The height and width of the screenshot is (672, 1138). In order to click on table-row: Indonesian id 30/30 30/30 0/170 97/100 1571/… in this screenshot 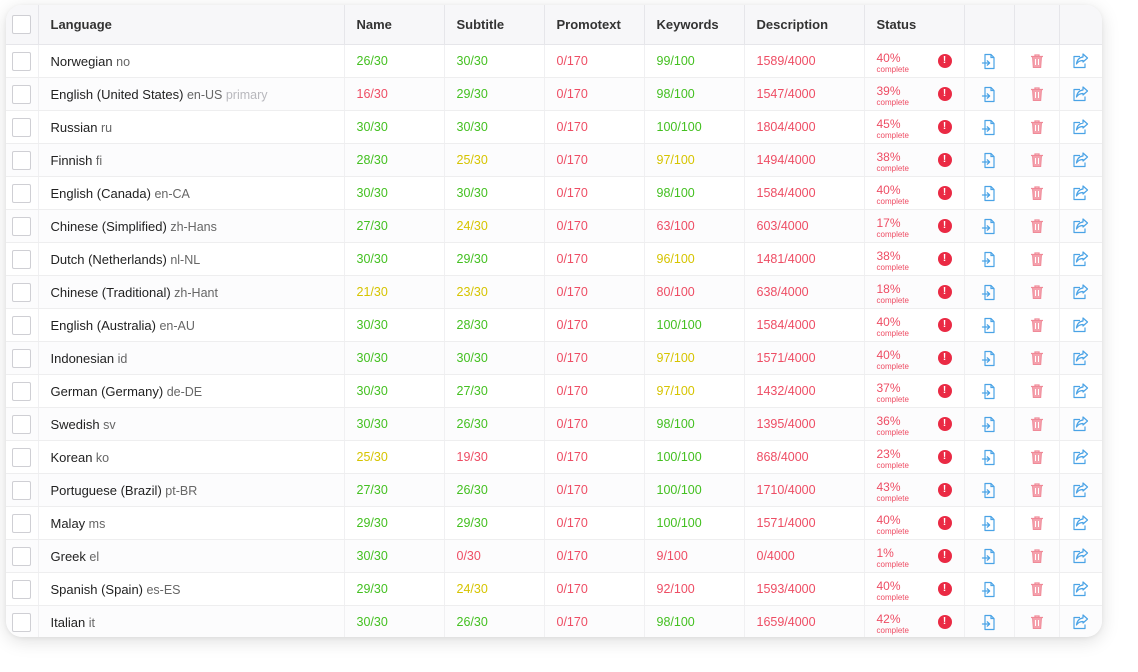, I will do `click(554, 358)`.